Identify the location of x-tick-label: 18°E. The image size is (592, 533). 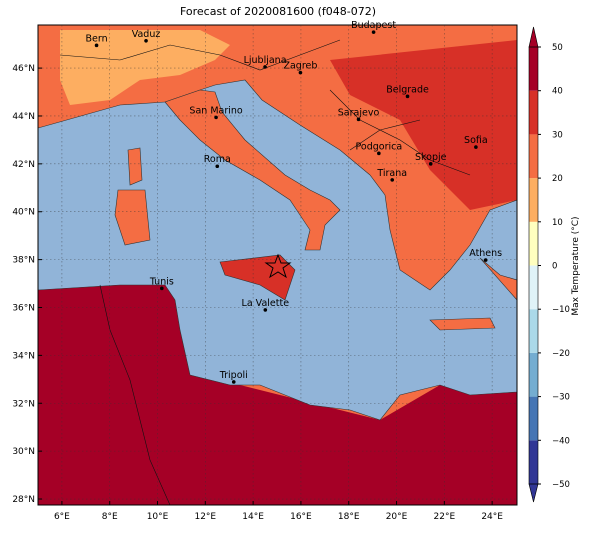
(349, 517).